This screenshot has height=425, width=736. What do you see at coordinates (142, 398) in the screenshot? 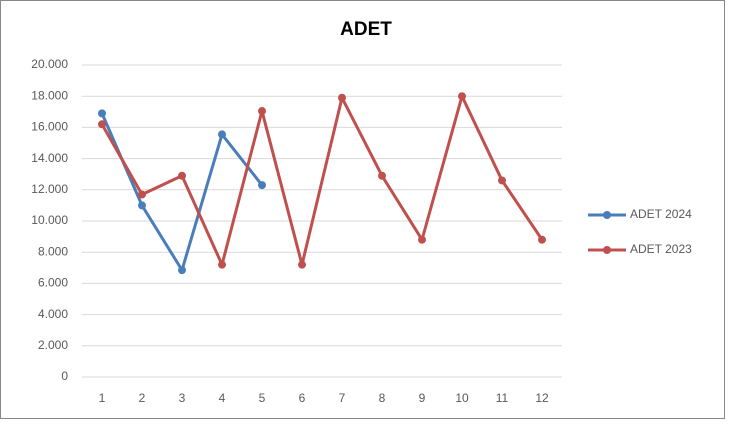
I see `x-tick-label: 2` at bounding box center [142, 398].